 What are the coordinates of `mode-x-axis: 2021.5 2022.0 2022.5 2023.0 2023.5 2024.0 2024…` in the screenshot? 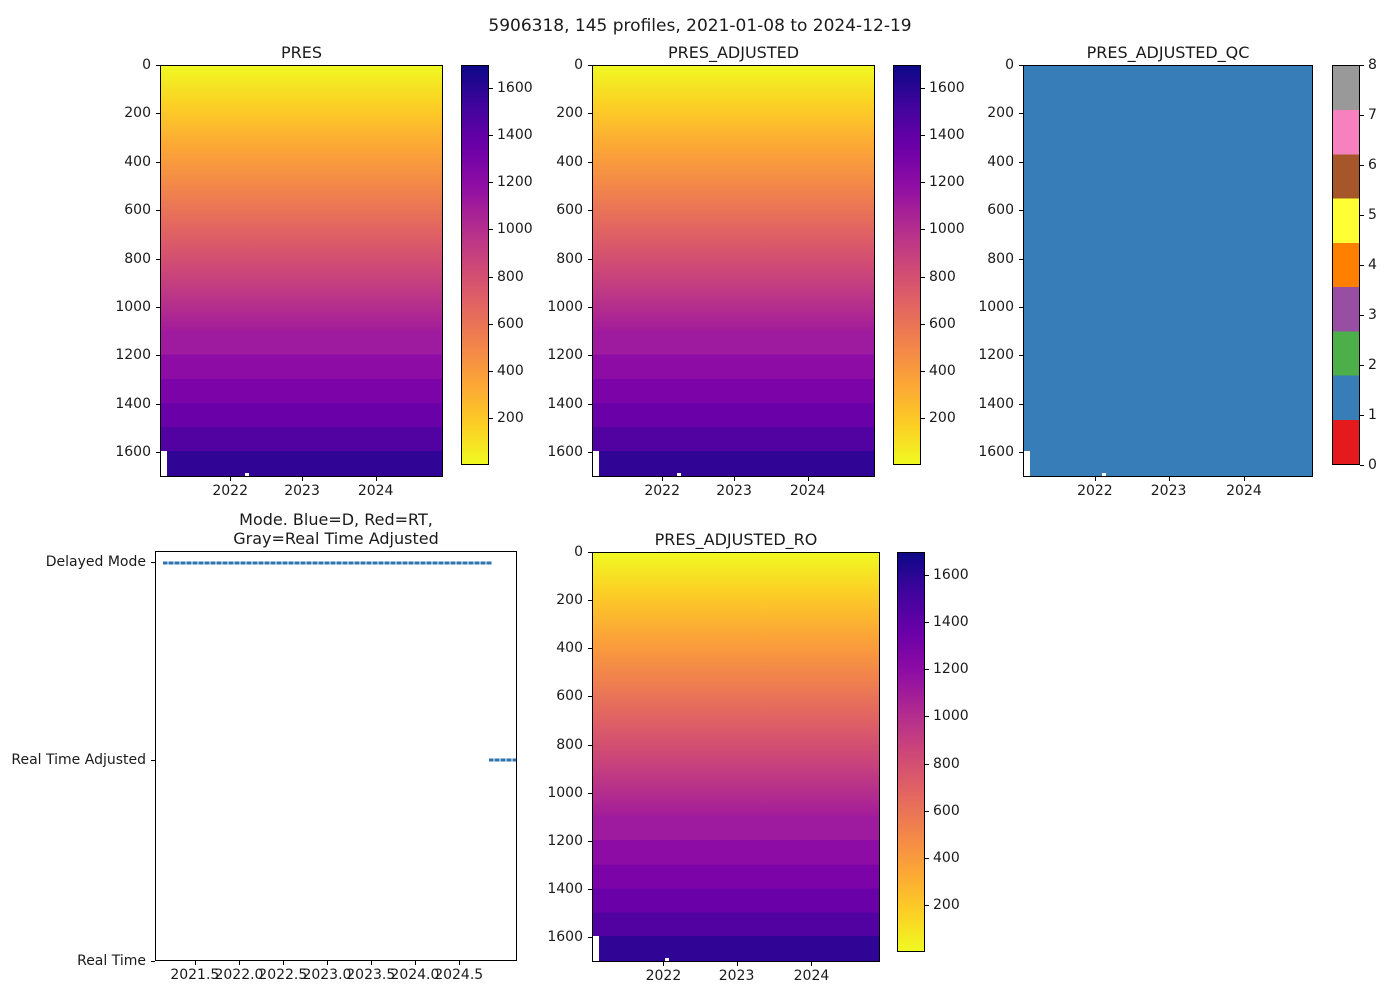 It's located at (336, 767).